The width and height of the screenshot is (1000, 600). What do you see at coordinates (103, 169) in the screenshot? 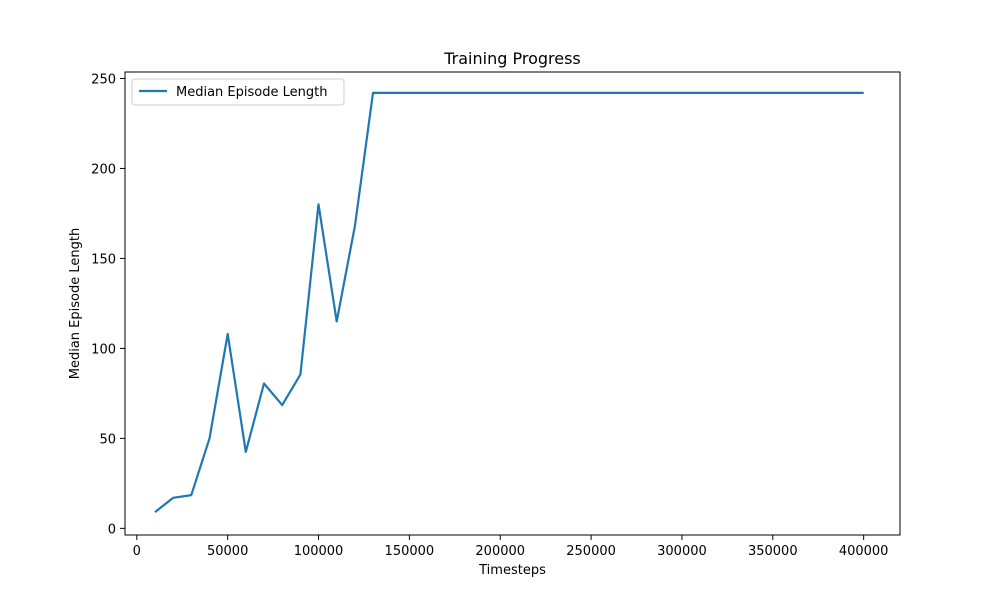
I see `y-tick-label: 200` at bounding box center [103, 169].